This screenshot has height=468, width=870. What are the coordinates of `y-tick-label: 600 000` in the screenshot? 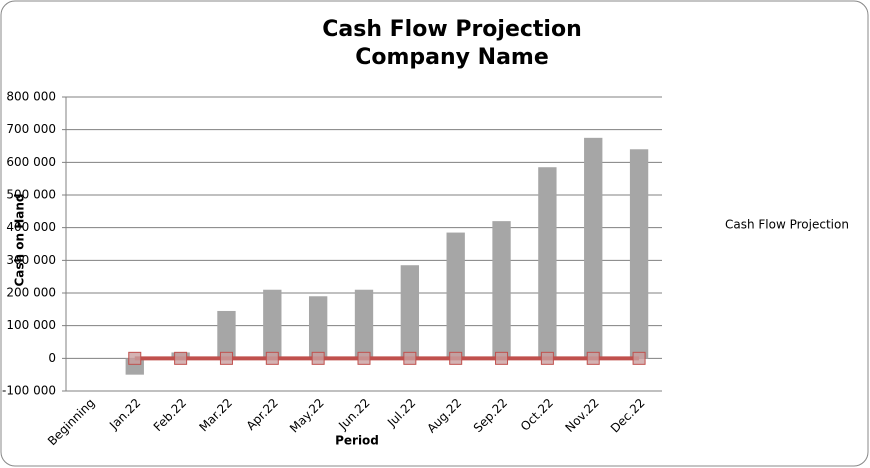 It's located at (31, 162).